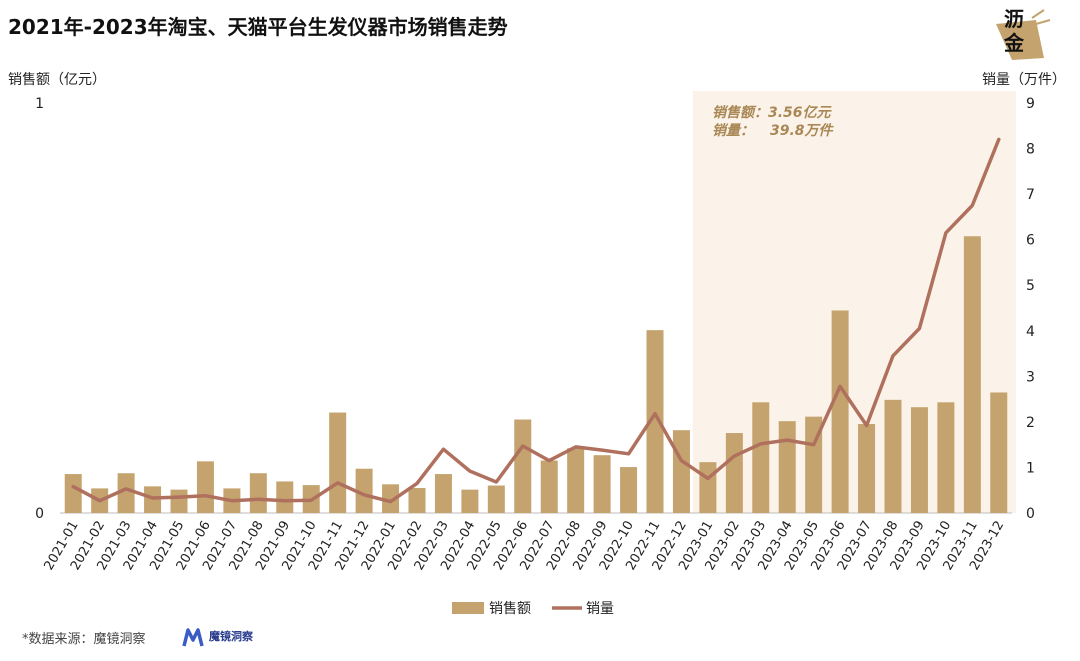  I want to click on right-axis-tick: 1, so click(1030, 468).